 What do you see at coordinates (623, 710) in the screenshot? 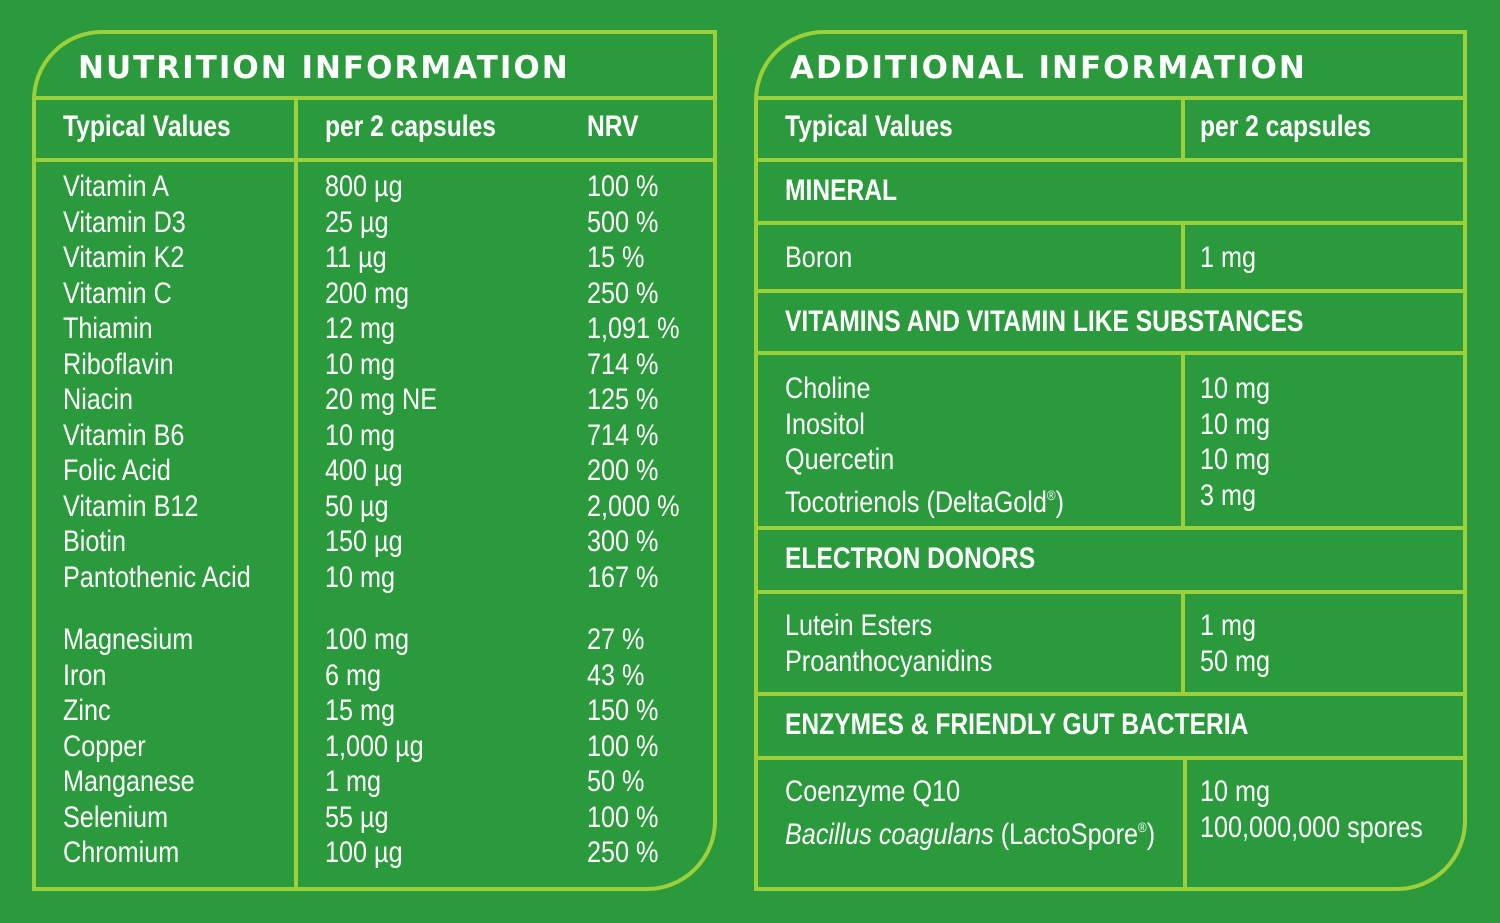
I see `nutrient-nrv-value: 150 %` at bounding box center [623, 710].